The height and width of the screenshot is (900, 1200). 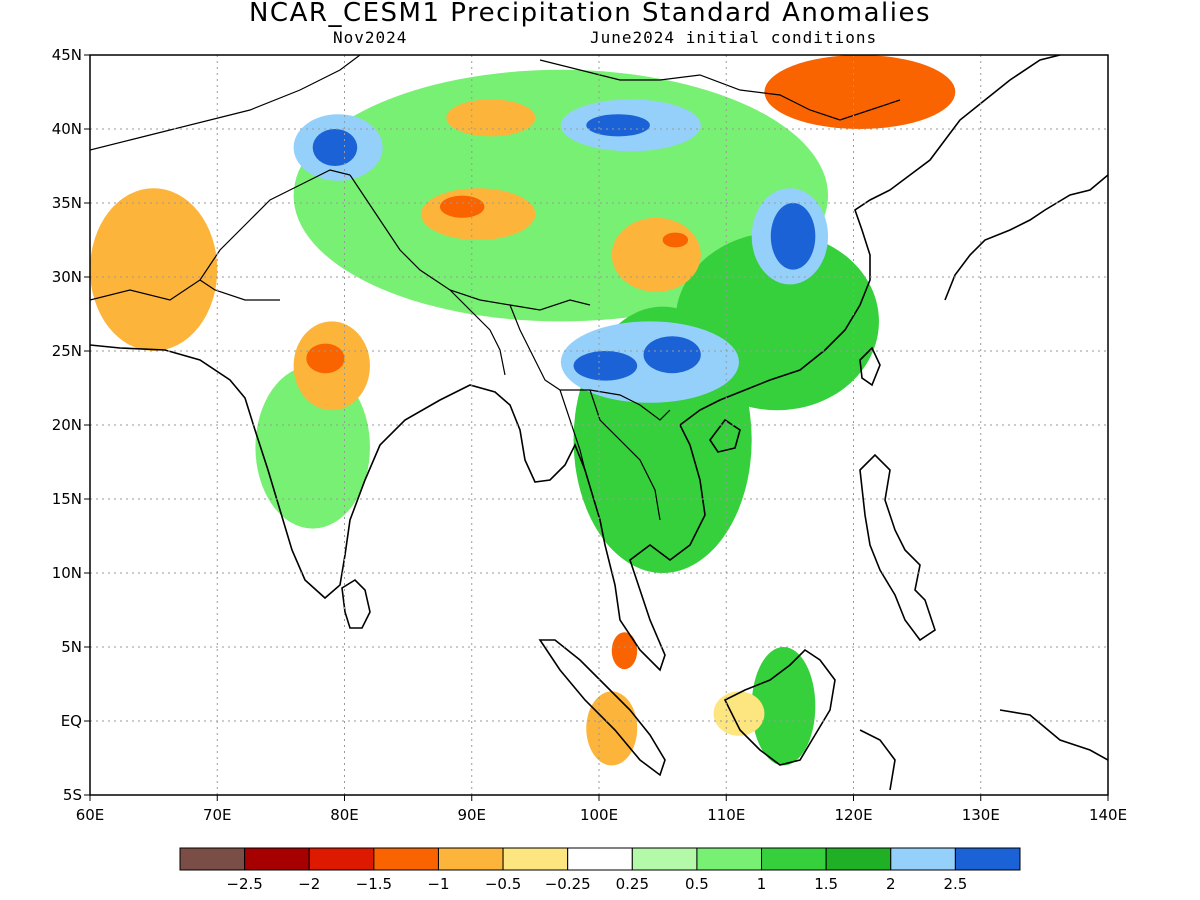 I want to click on anomaly-tarim-dry, so click(x=491, y=118).